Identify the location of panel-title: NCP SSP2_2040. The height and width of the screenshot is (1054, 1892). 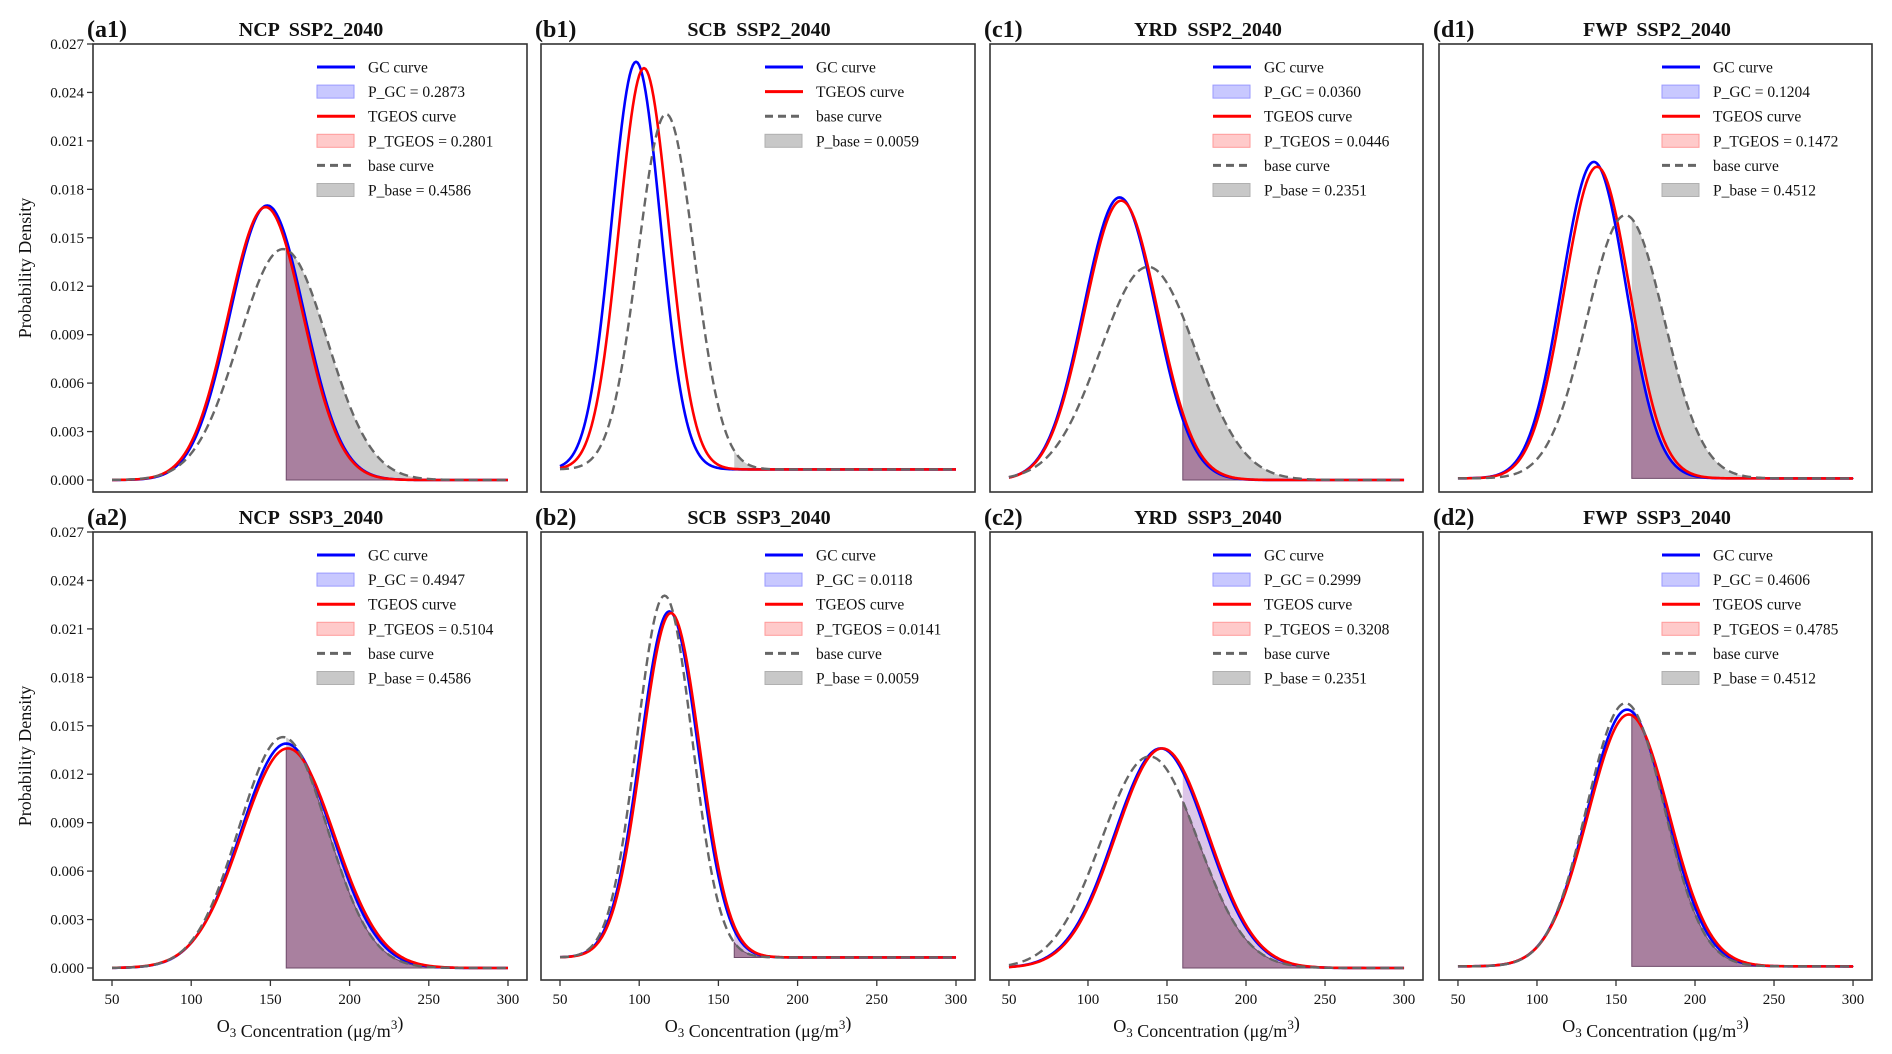
(311, 30).